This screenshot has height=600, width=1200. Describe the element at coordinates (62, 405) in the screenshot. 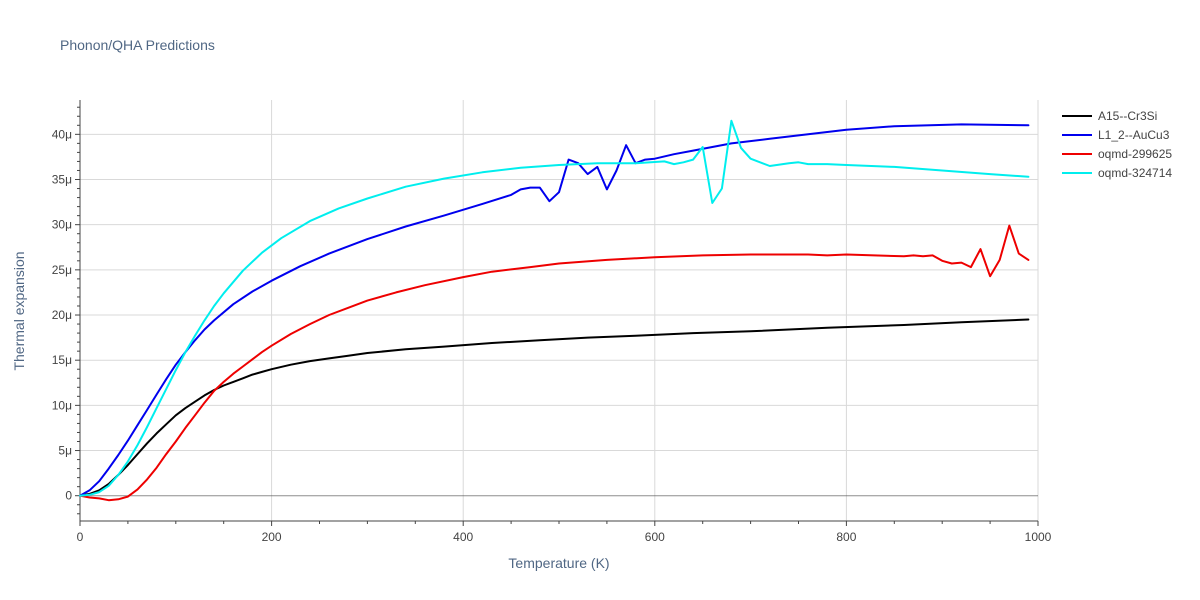

I see `y-tick-label: 10μ` at that location.